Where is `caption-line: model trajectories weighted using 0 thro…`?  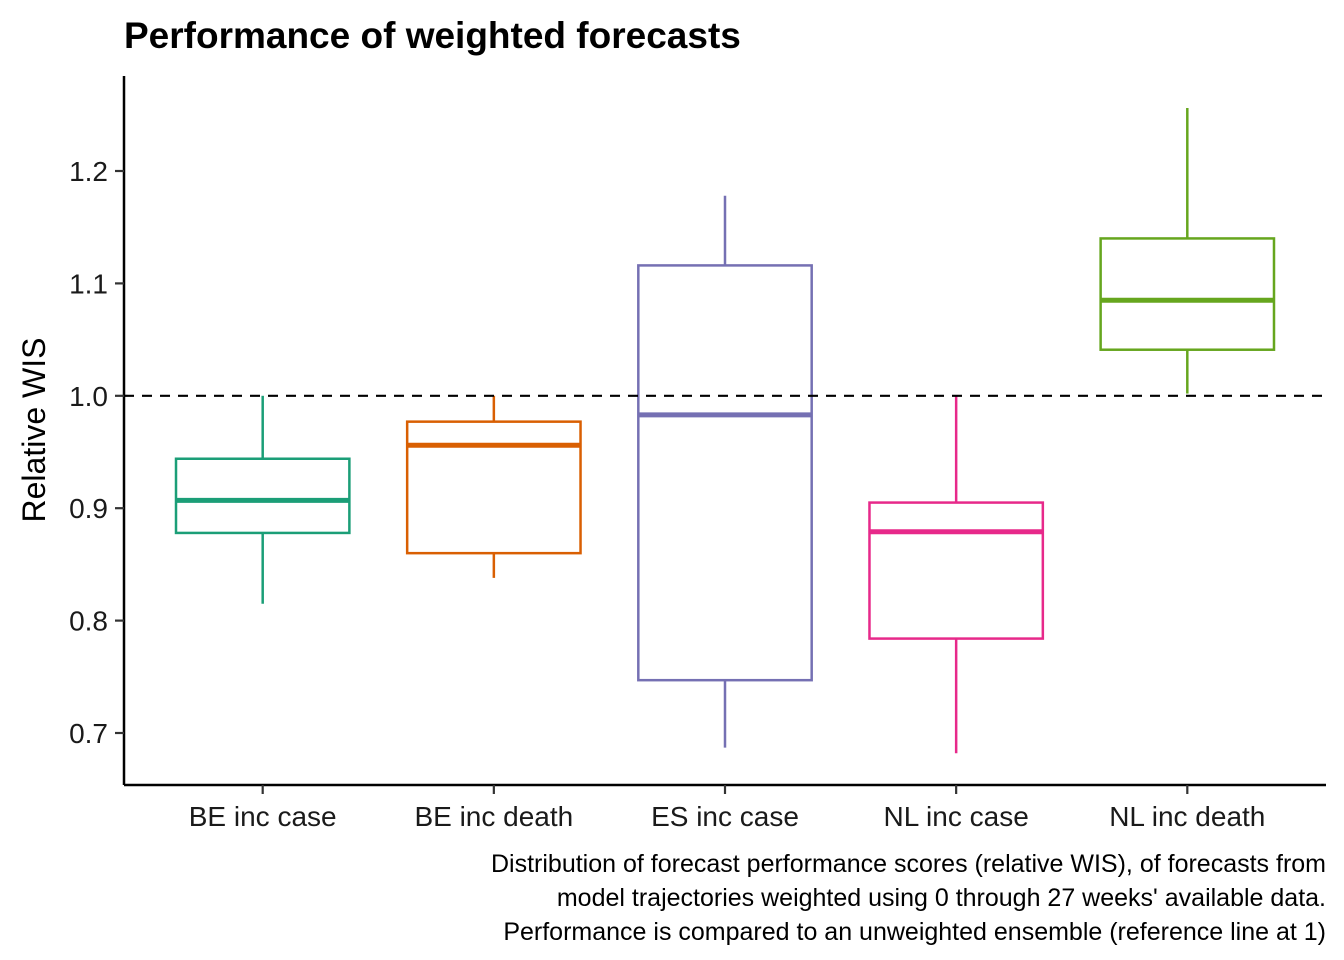 caption-line: model trajectories weighted using 0 thro… is located at coordinates (941, 898).